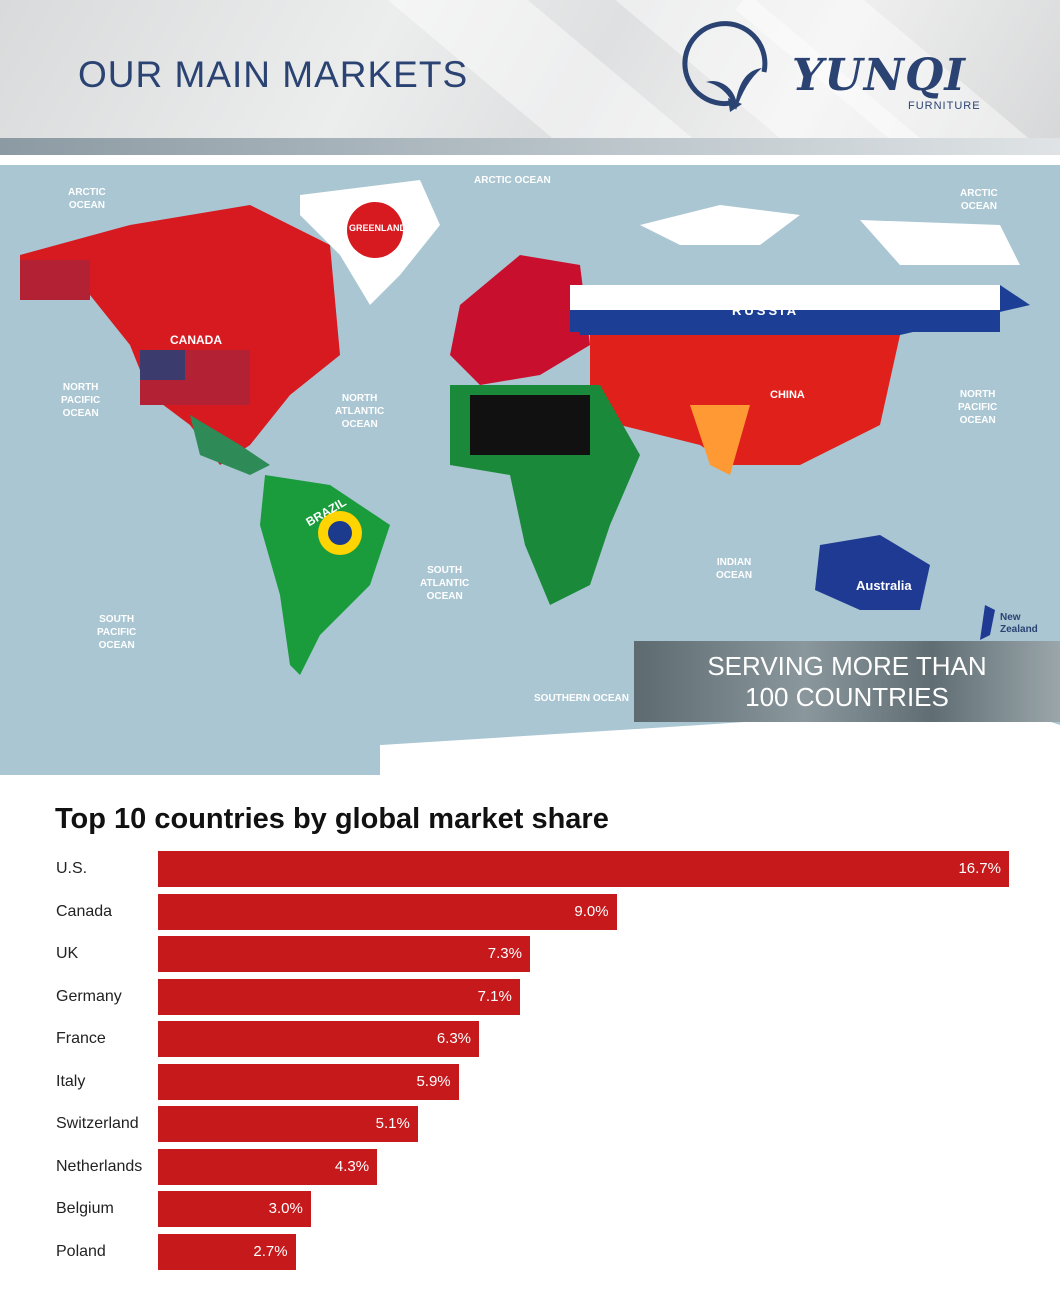 This screenshot has height=1305, width=1060. Describe the element at coordinates (352, 1166) in the screenshot. I see `data-label: 4.3%` at that location.